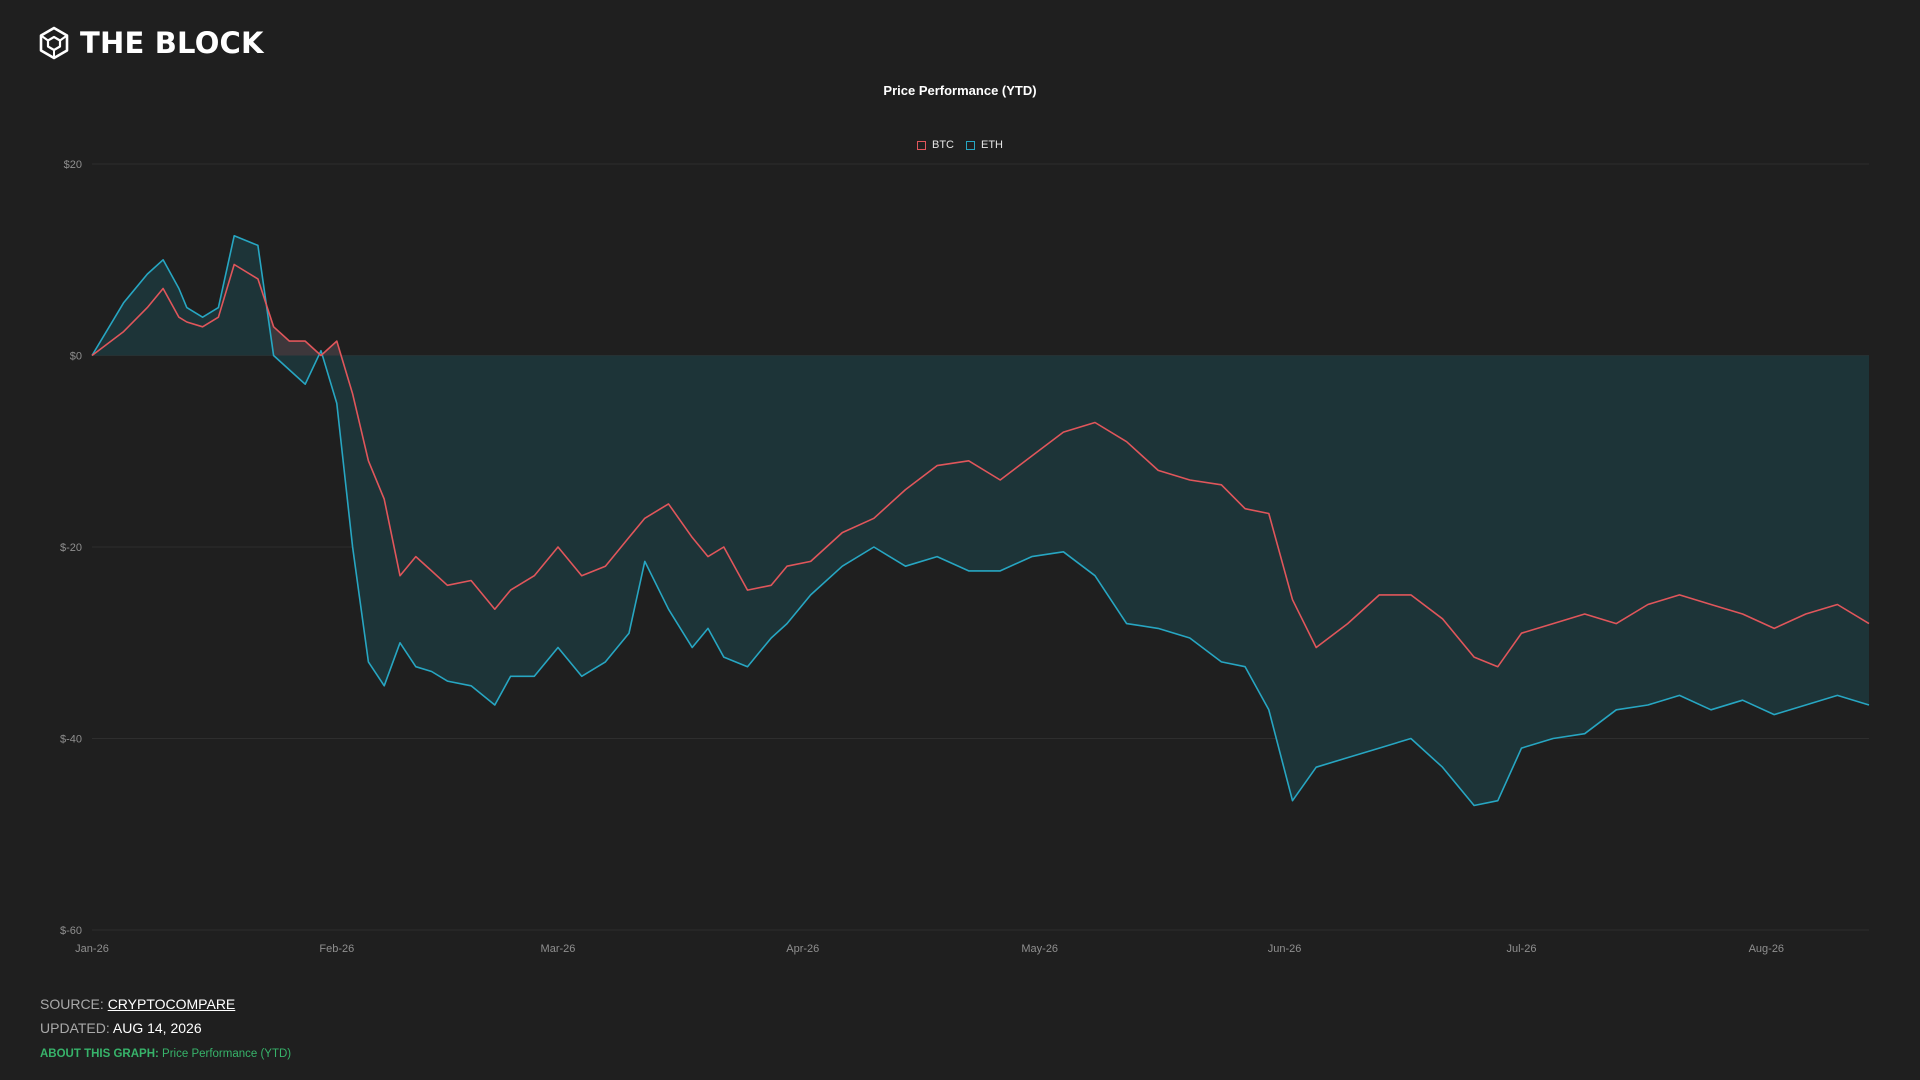 The height and width of the screenshot is (1080, 1920). What do you see at coordinates (992, 145) in the screenshot?
I see `legend-label-eth: ETH` at bounding box center [992, 145].